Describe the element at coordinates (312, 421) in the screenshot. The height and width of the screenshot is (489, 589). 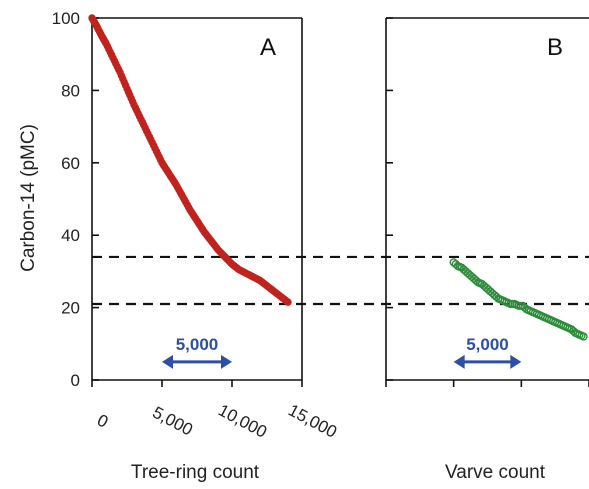
I see `x-tick-label: 15,000` at that location.